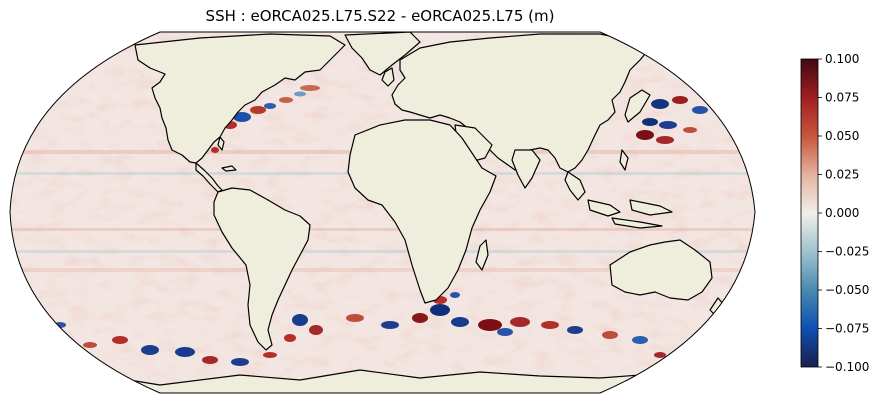 The image size is (886, 404). Describe the element at coordinates (661, 270) in the screenshot. I see `australia` at that location.